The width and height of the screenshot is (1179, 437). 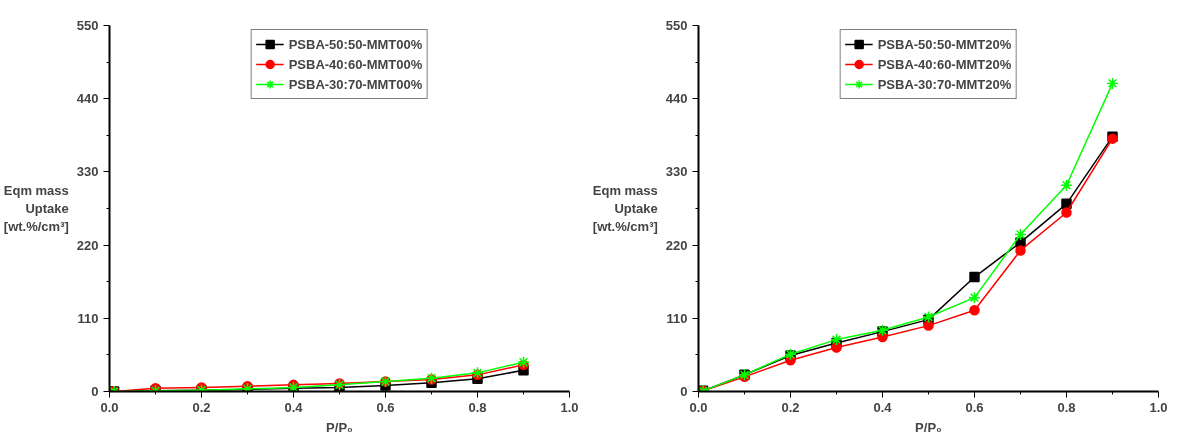 What do you see at coordinates (355, 64) in the screenshot?
I see `legend-label: PSBA-40:60-MMT00%` at bounding box center [355, 64].